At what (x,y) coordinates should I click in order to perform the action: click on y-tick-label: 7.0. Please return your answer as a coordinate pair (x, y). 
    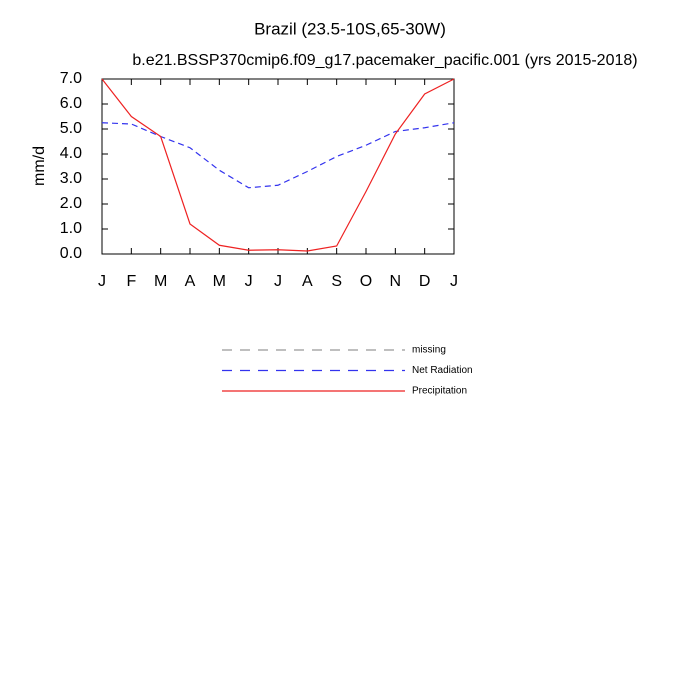
    Looking at the image, I should click on (71, 78).